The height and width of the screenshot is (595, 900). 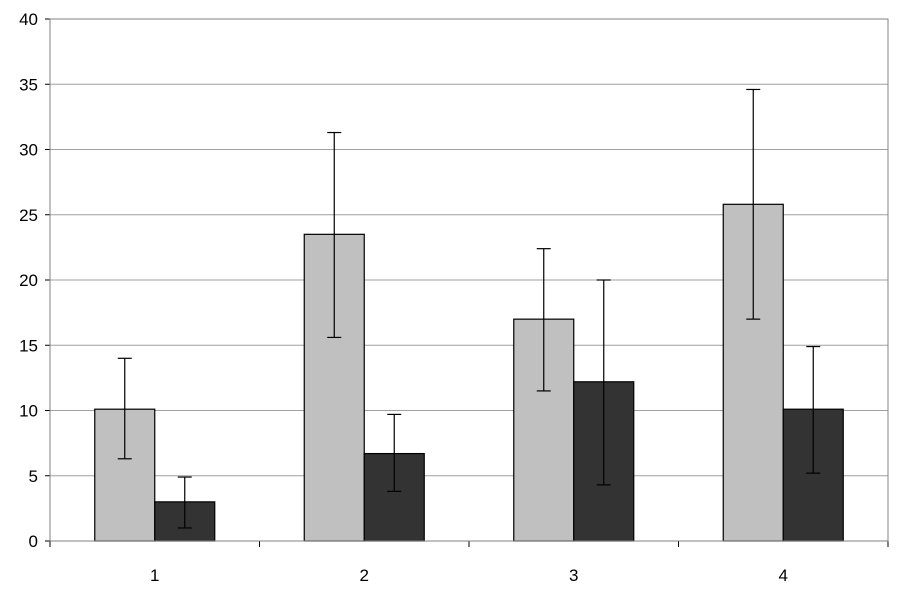 I want to click on x-tick-label: 2, so click(x=364, y=575).